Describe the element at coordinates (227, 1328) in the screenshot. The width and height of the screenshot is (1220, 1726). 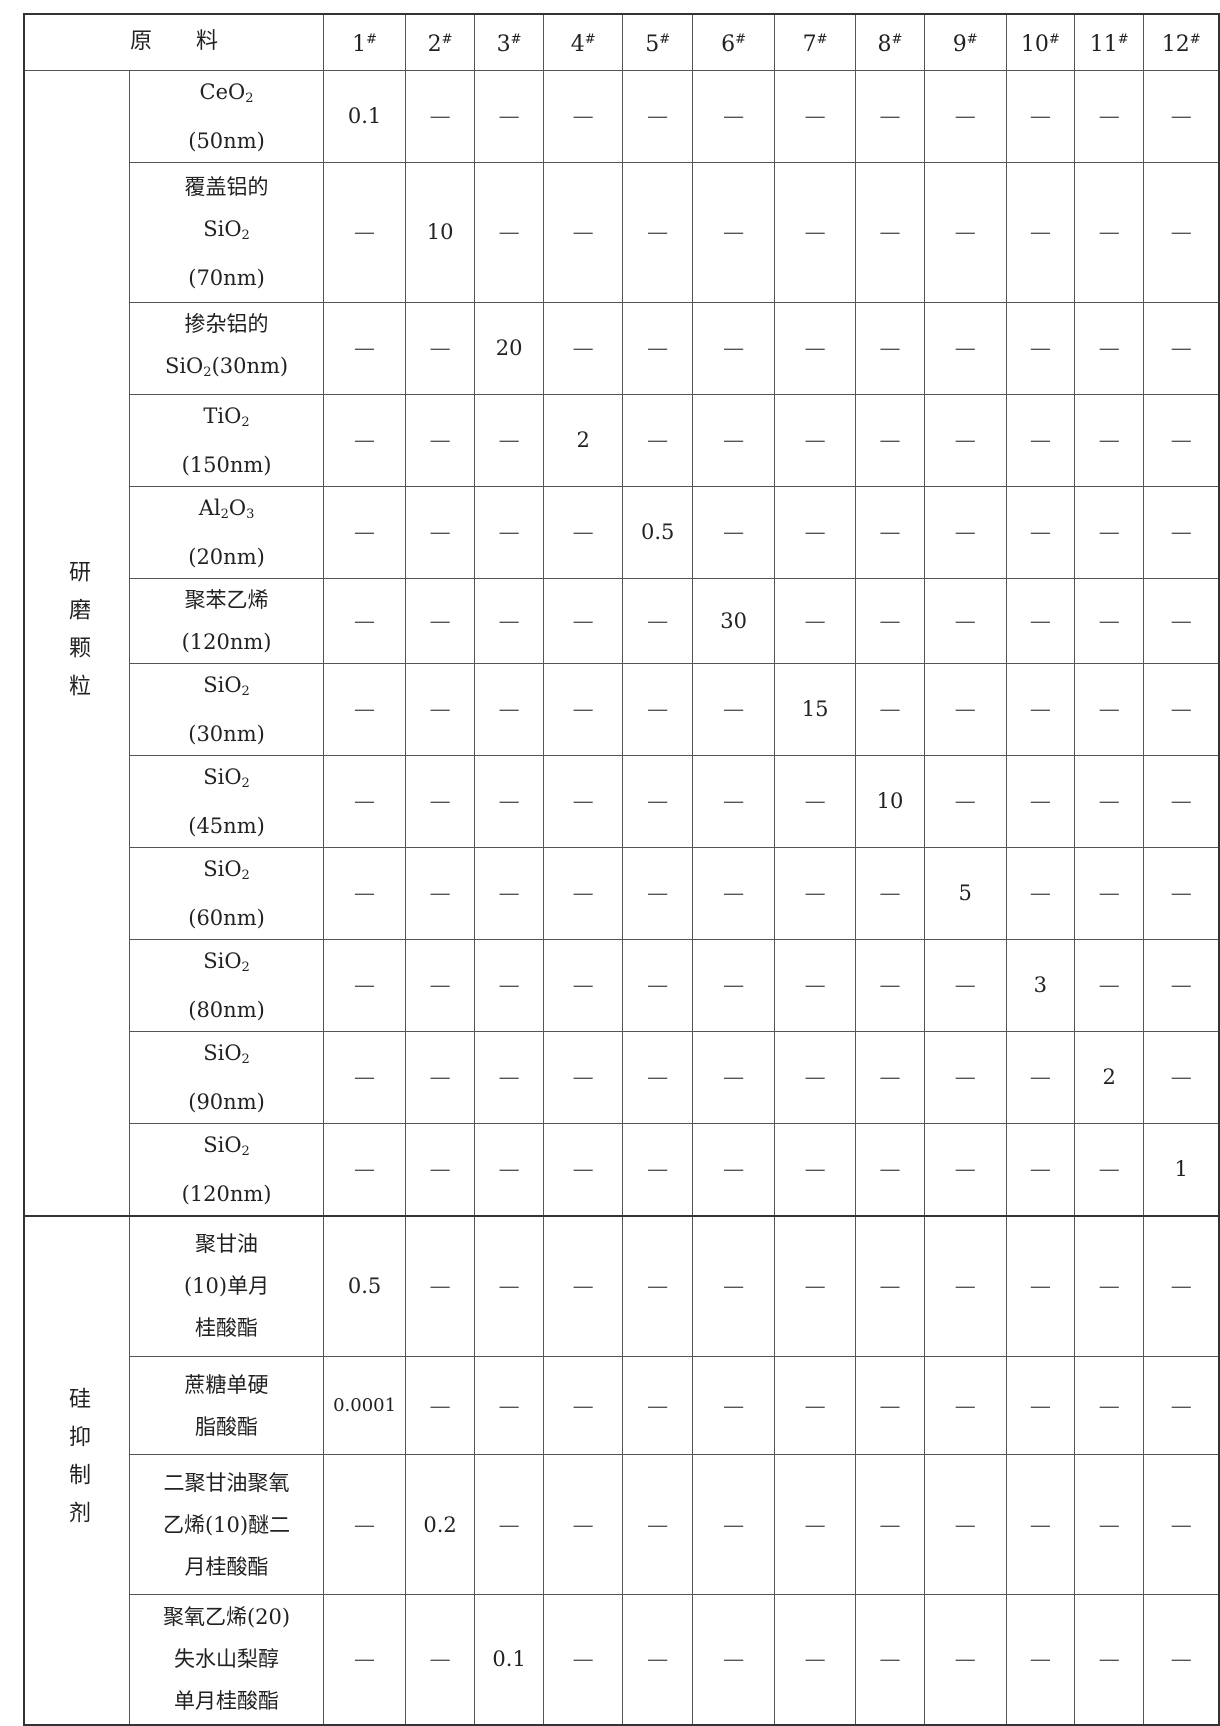
I see `text-segment: 桂酸酯` at that location.